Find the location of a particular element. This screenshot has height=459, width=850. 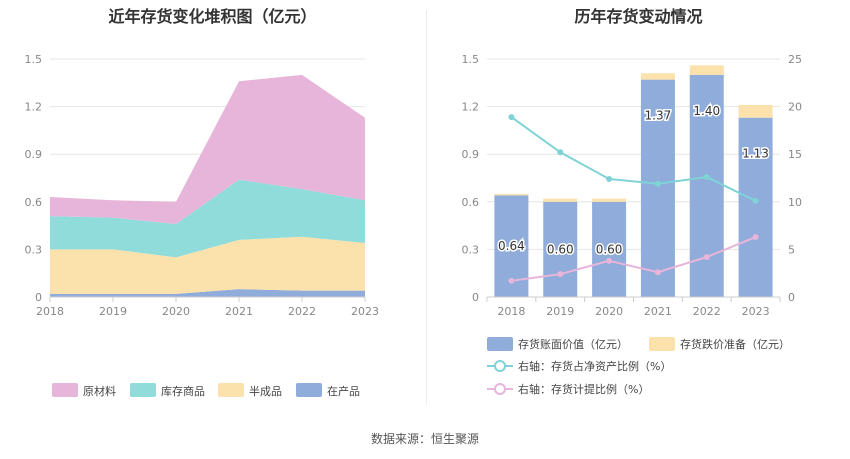

y2-tick-label: 0 is located at coordinates (791, 297).